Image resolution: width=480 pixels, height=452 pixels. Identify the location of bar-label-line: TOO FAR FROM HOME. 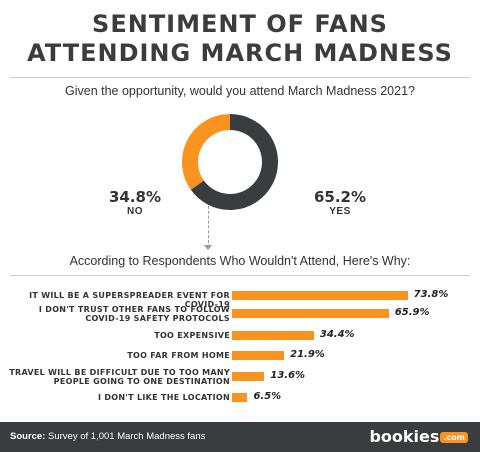
(178, 355).